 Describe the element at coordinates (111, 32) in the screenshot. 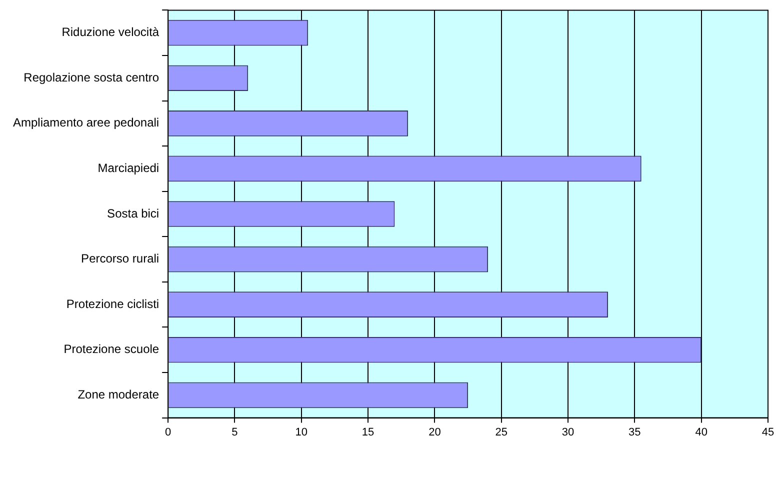

I see `y-tick-label: Riduzione velocità` at that location.